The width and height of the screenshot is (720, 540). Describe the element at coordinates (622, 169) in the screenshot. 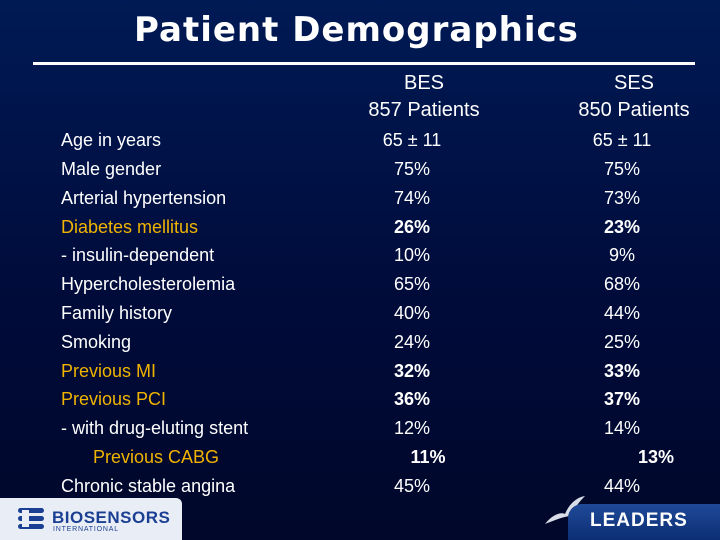

I see `ses-value: 75%` at that location.